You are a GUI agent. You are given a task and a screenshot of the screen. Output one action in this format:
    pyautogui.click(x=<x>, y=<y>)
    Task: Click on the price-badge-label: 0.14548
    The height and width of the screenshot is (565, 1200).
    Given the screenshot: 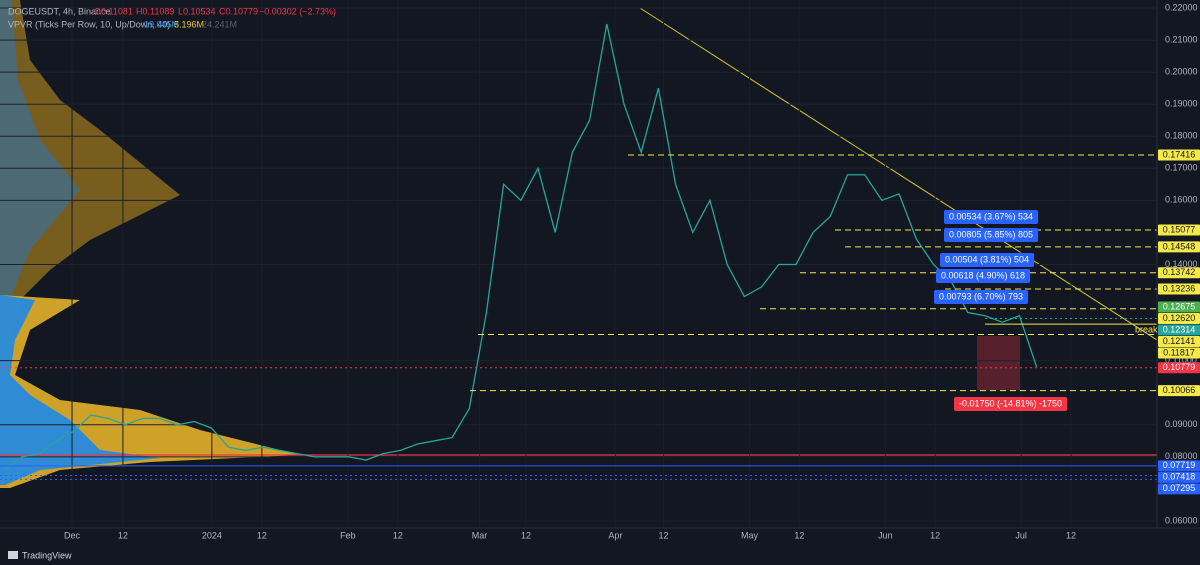 What is the action you would take?
    pyautogui.click(x=1179, y=246)
    